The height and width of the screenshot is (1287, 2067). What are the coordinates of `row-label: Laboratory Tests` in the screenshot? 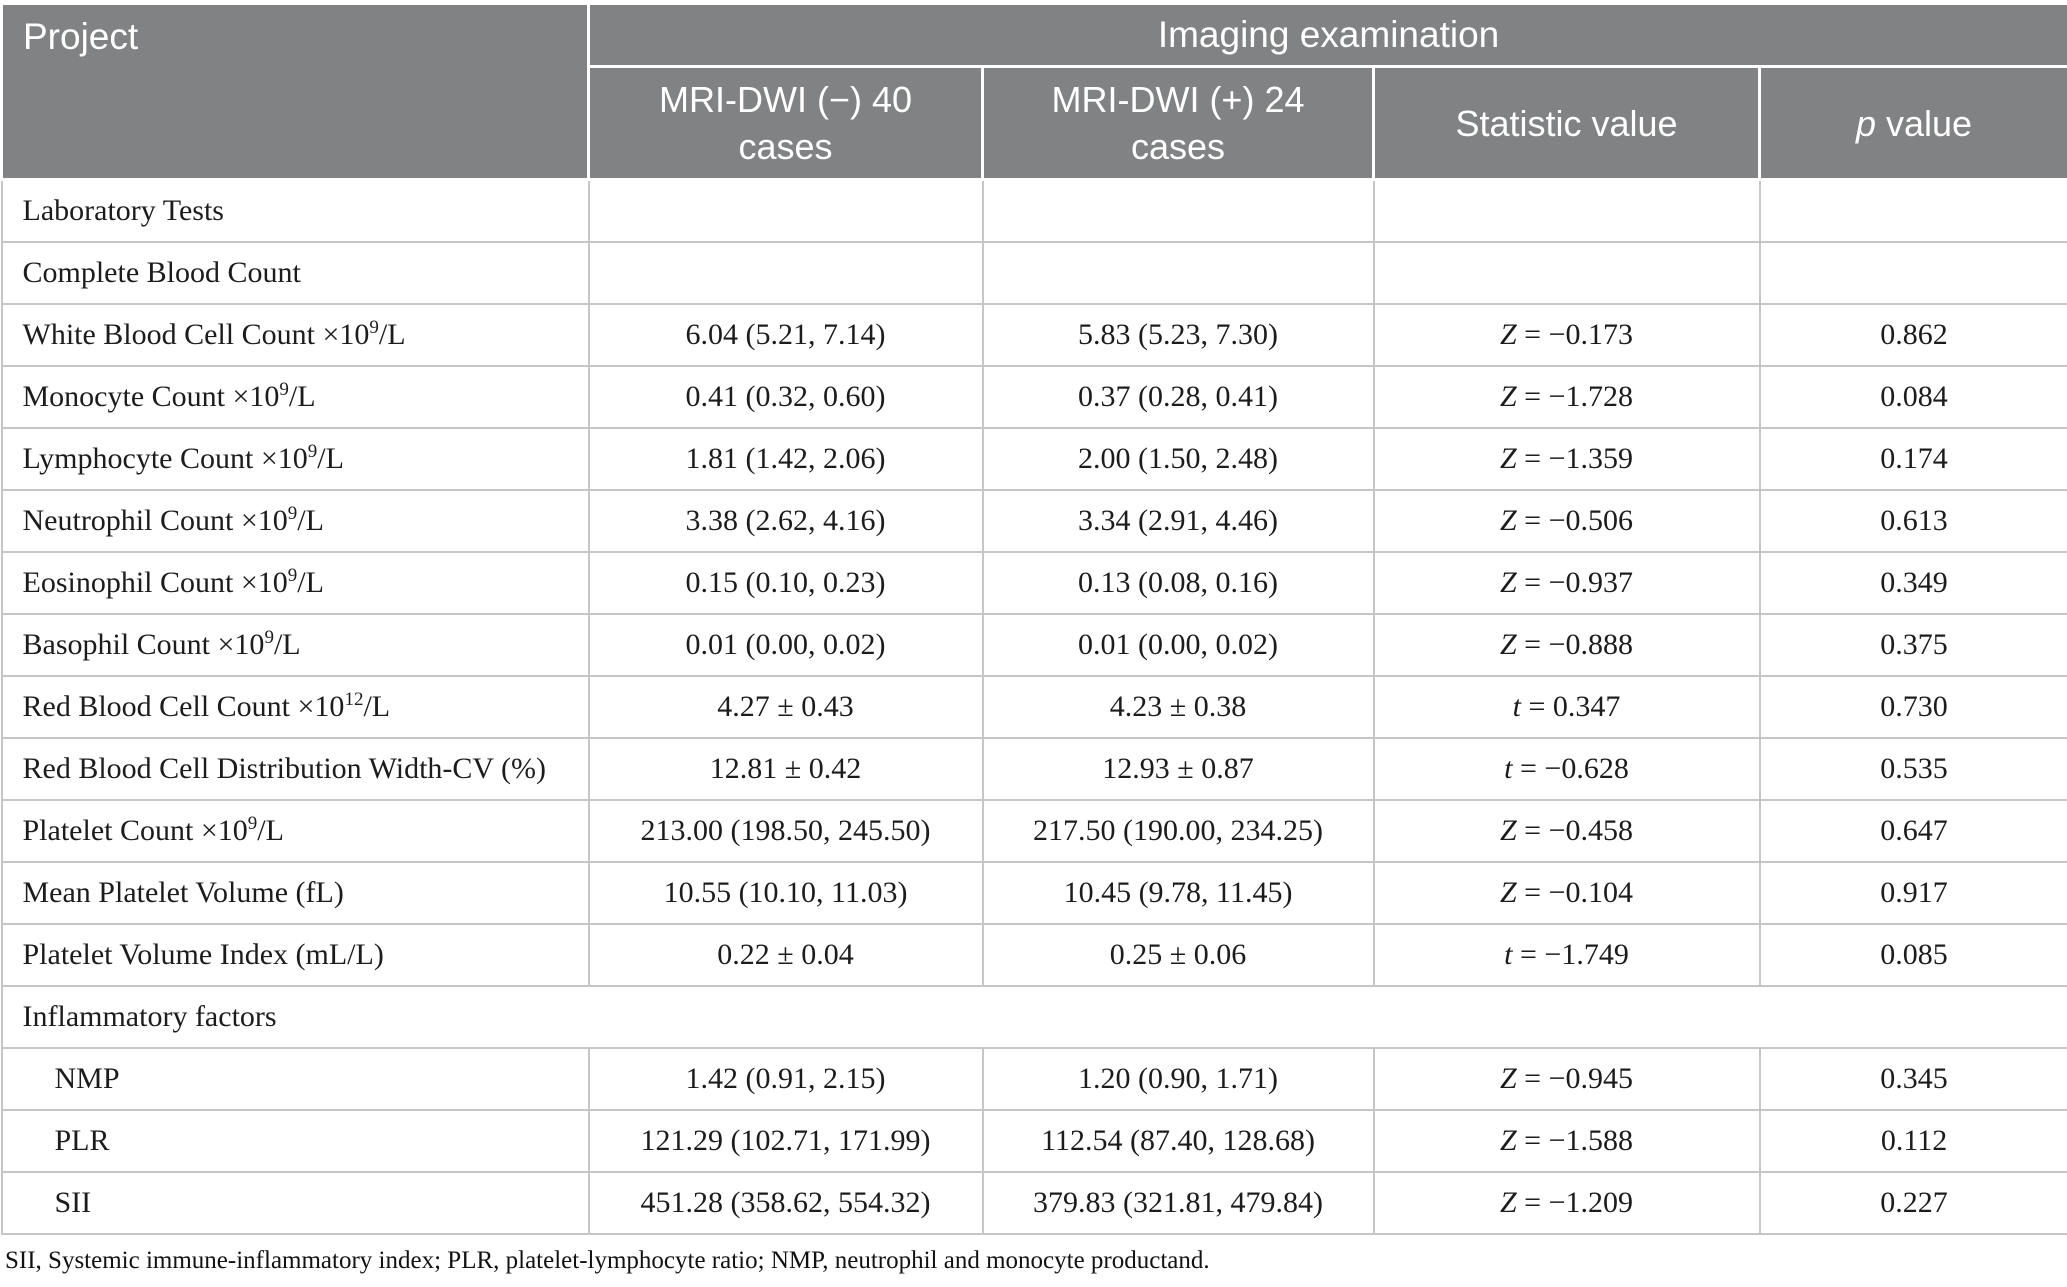 It's located at (294, 211).